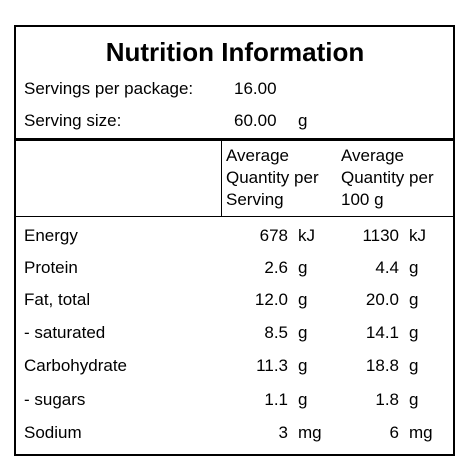 Image resolution: width=470 pixels, height=470 pixels. Describe the element at coordinates (362, 199) in the screenshot. I see `per-100g-header-line-3: 100 g` at that location.